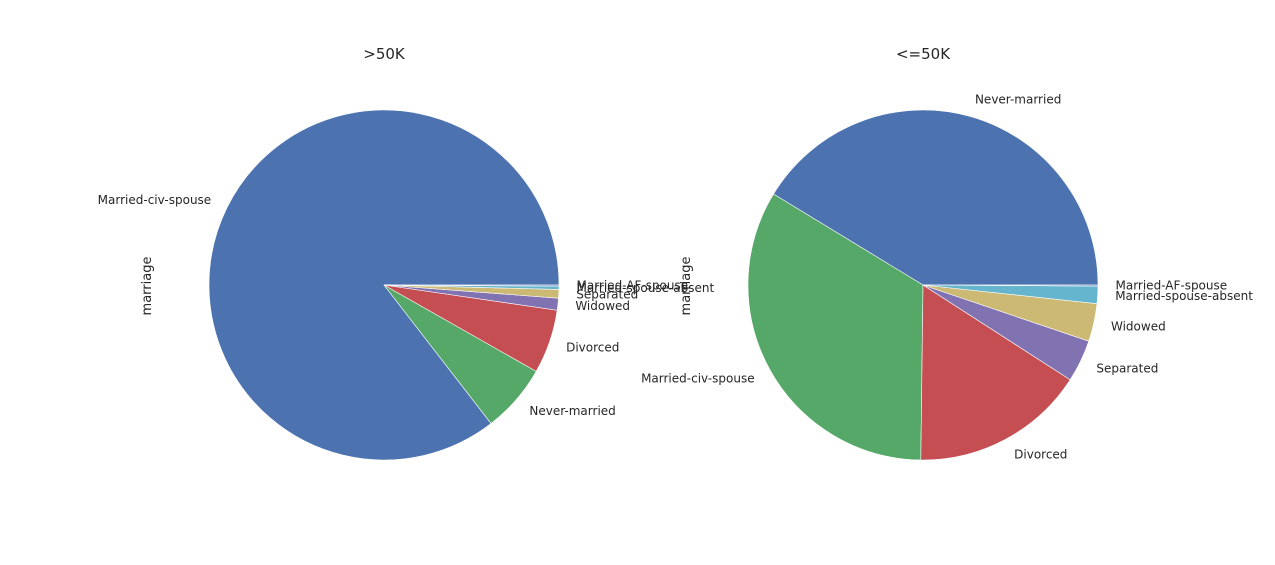  I want to click on pie-slice-never-married, so click(936, 197).